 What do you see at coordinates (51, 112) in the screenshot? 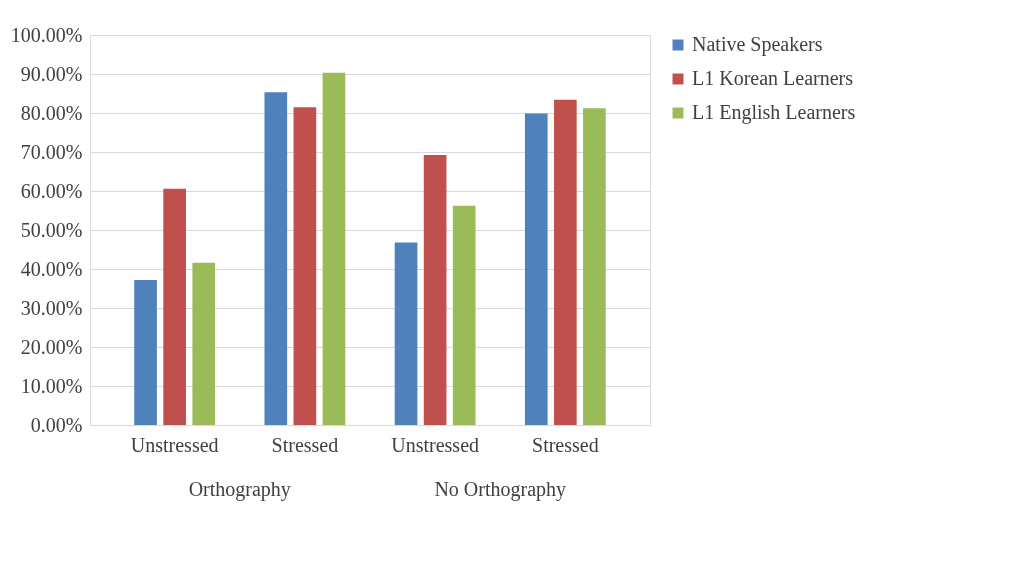
I see `y-tick-label: 80.00%` at bounding box center [51, 112].